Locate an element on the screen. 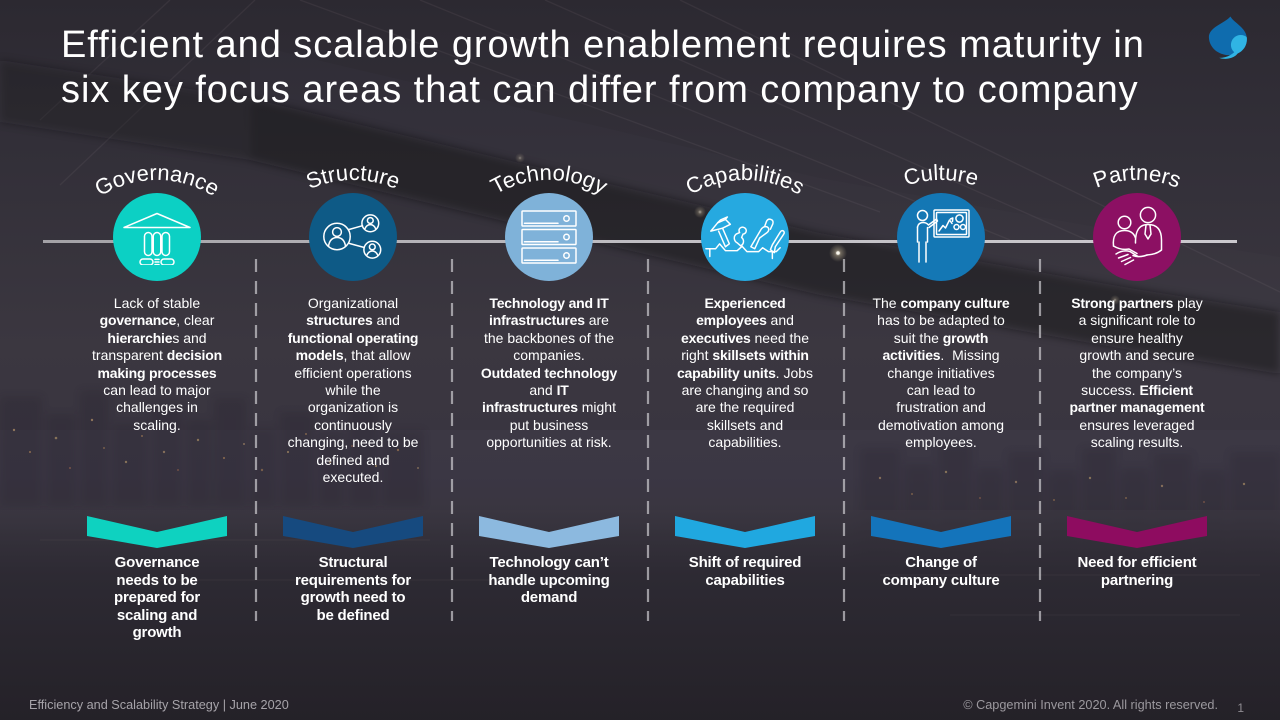 Image resolution: width=1280 pixels, height=720 pixels. capabilities-circle is located at coordinates (745, 237).